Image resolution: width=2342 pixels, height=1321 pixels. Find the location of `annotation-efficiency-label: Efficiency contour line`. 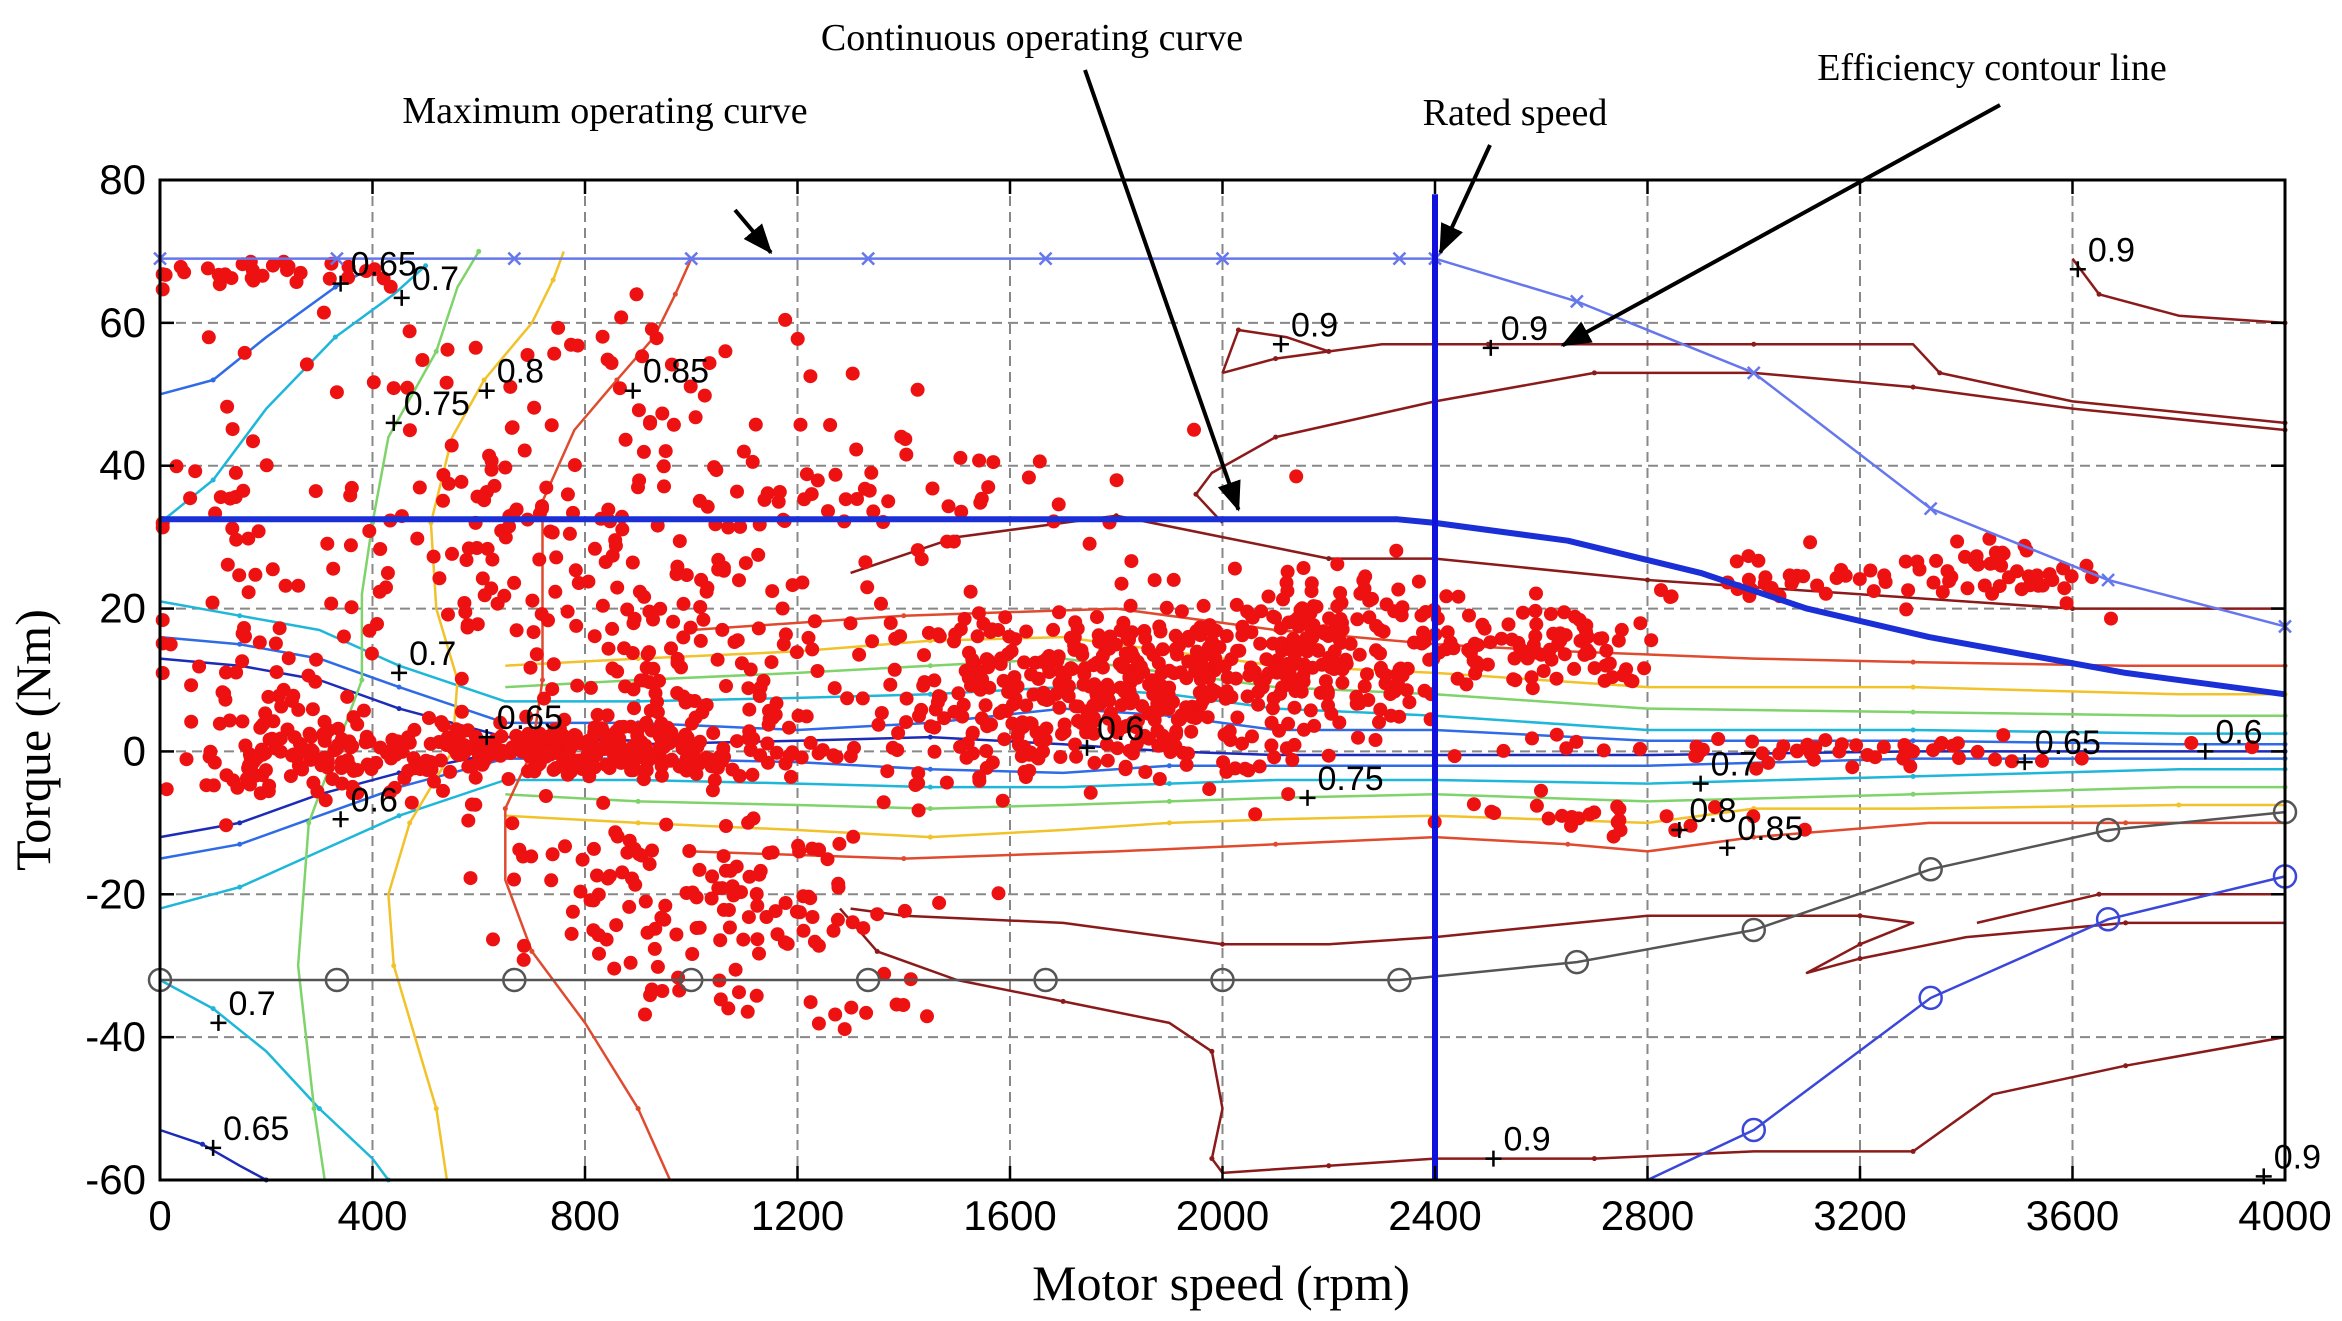

annotation-efficiency-label: Efficiency contour line is located at coordinates (1992, 68).